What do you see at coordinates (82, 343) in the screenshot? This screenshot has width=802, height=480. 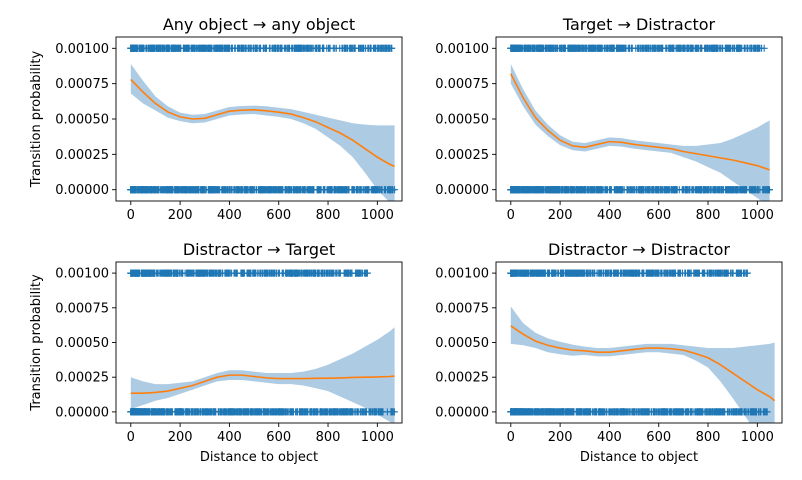 I see `y-tick-label: 0.00050` at bounding box center [82, 343].